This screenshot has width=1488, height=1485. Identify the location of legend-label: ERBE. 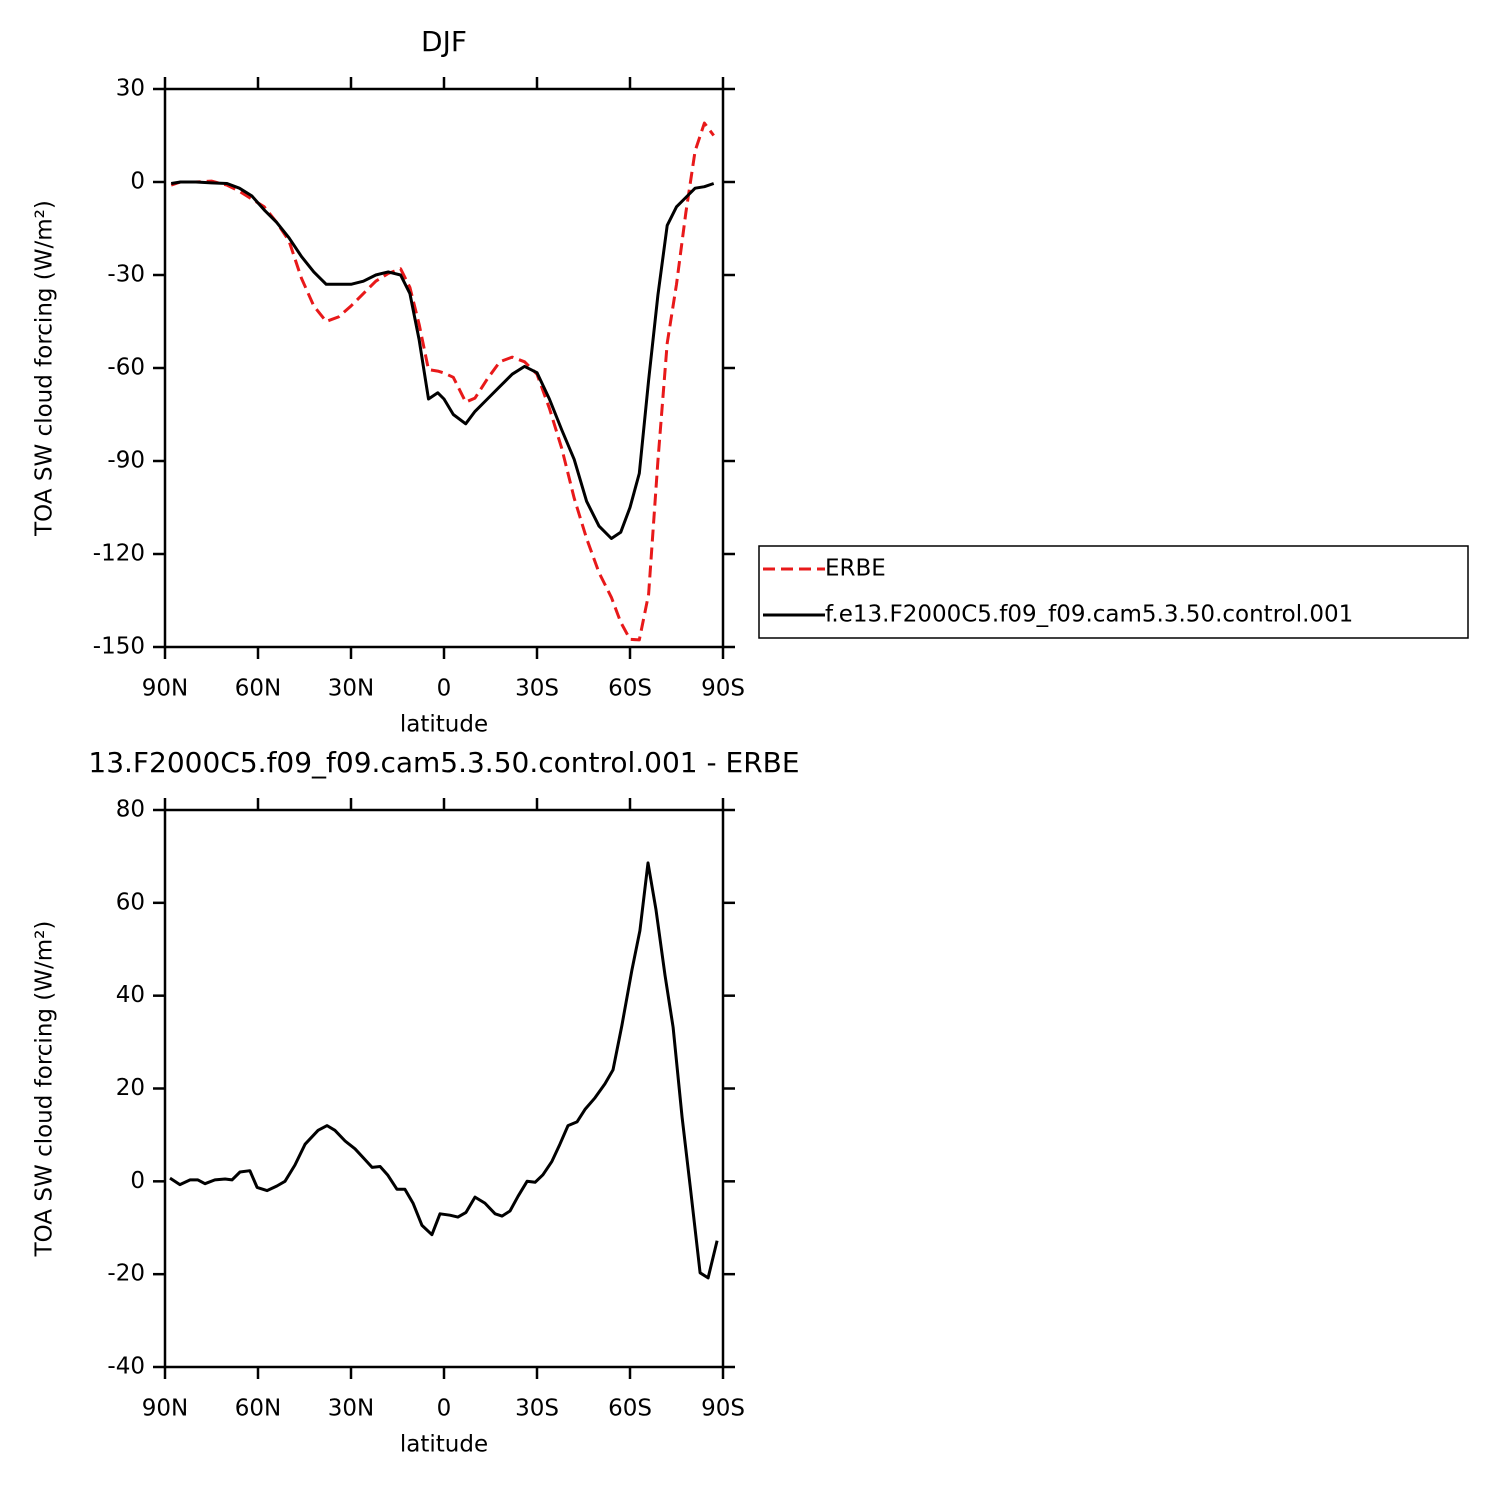
(855, 569).